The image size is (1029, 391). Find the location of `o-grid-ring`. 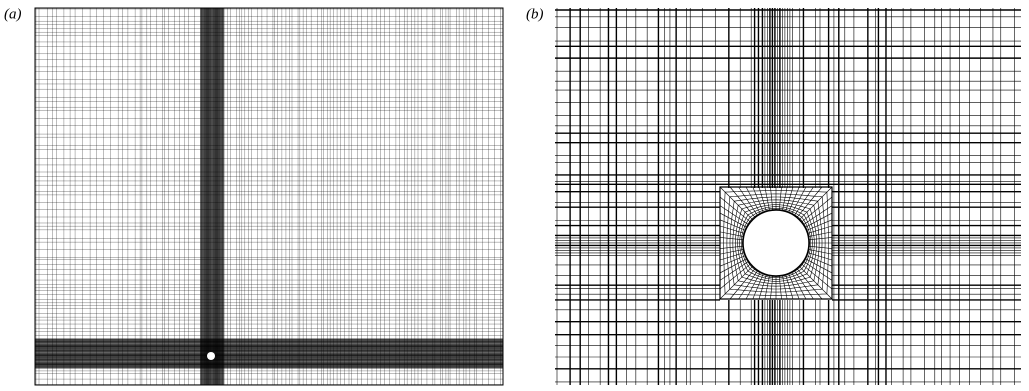

o-grid-ring is located at coordinates (776, 243).